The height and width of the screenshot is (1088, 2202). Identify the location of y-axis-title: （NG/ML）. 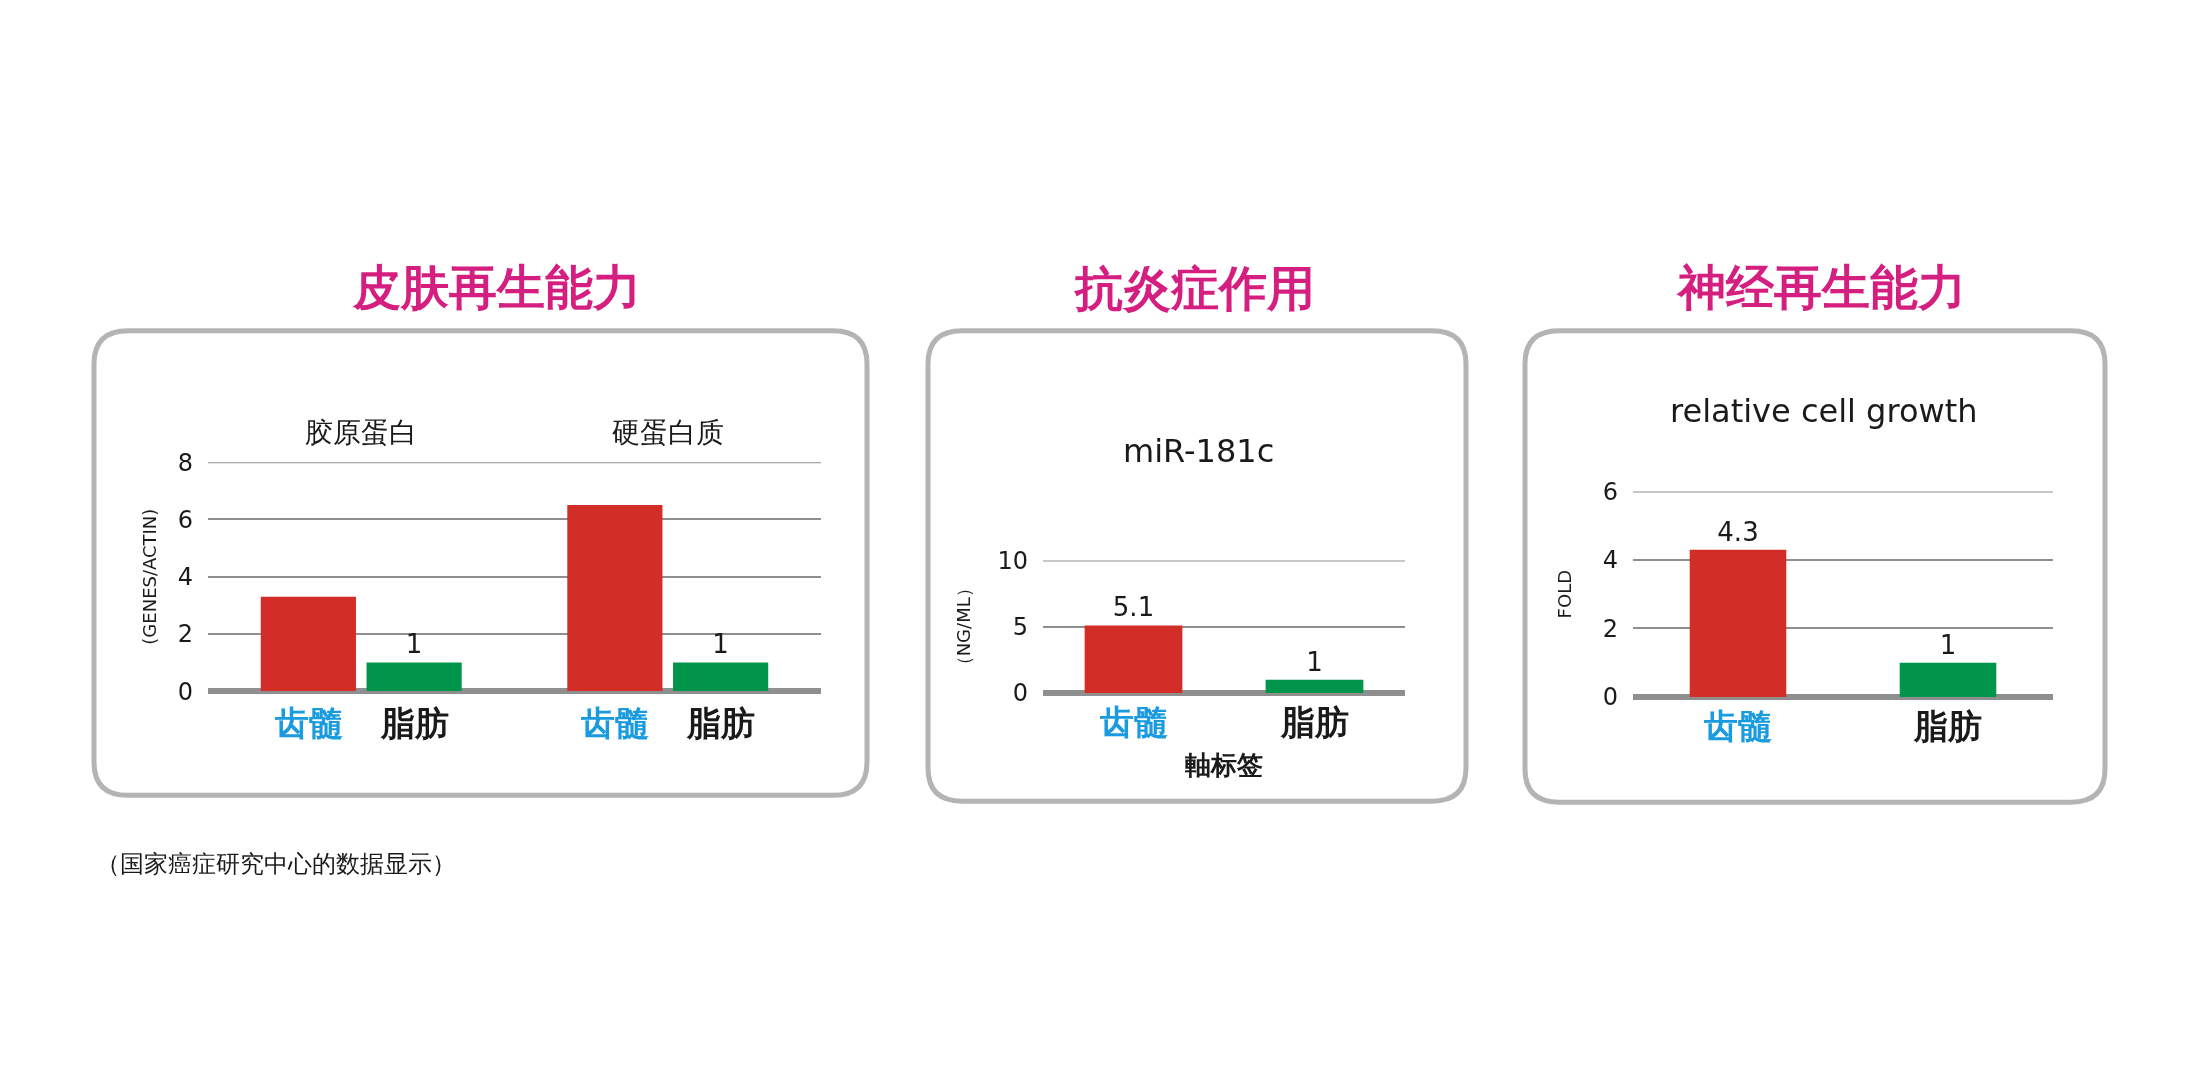
(963, 627).